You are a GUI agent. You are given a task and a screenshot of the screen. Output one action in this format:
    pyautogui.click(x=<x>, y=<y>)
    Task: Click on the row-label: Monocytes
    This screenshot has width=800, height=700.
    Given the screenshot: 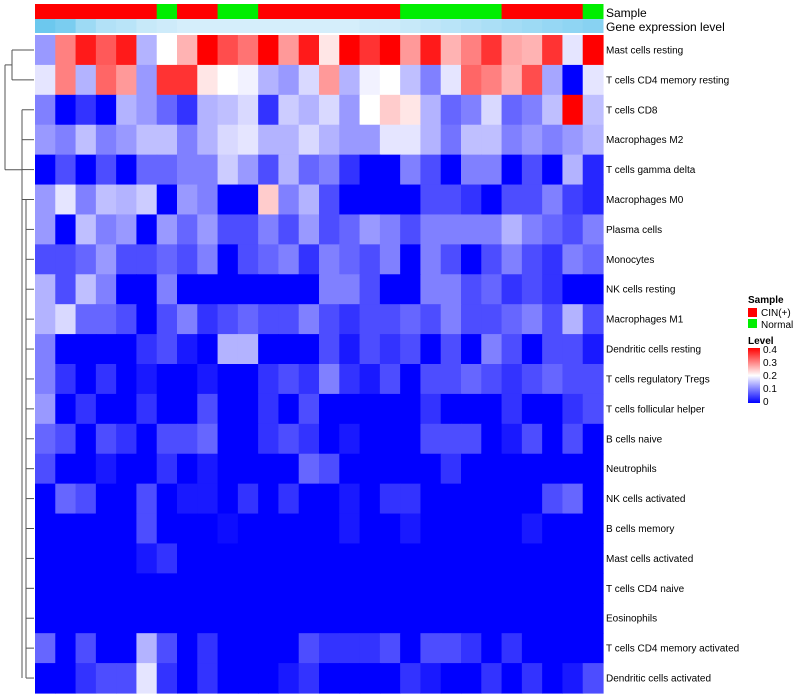 What is the action you would take?
    pyautogui.click(x=630, y=260)
    